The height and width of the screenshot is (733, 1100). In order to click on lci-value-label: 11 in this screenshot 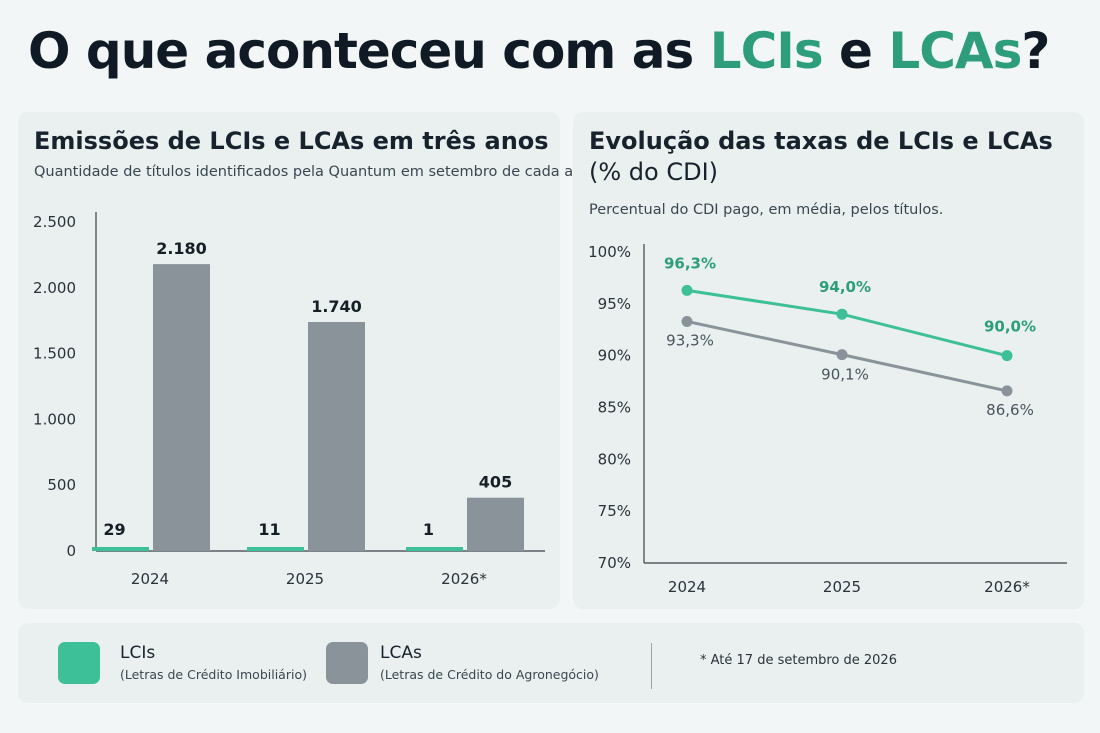, I will do `click(269, 529)`.